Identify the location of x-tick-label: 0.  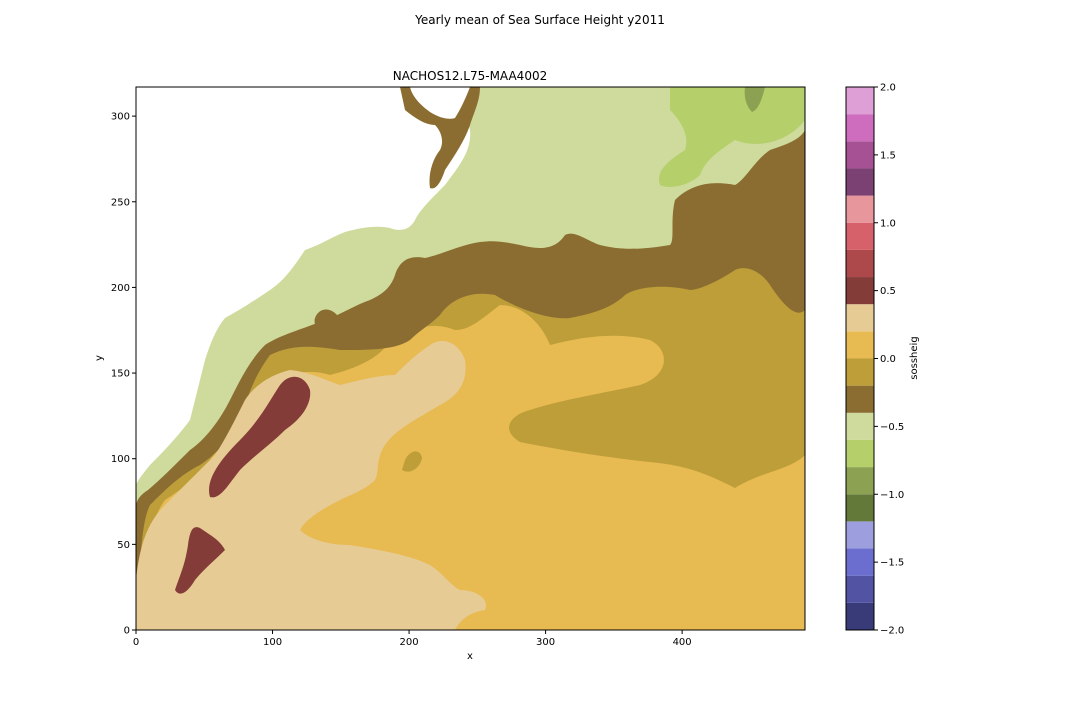
(136, 642).